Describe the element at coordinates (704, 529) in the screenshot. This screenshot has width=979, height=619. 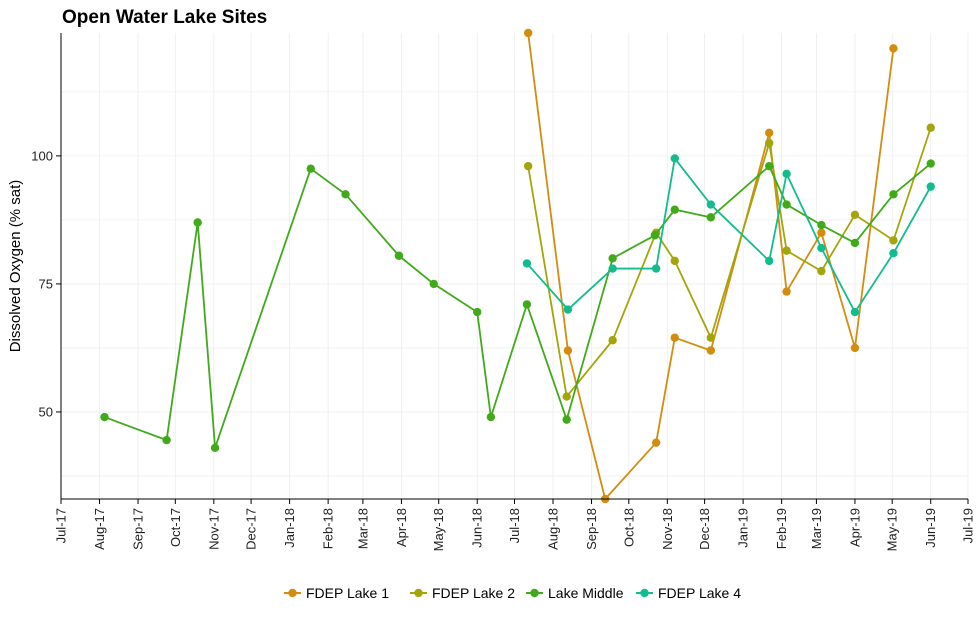
I see `x-tick-label: Dec-18` at that location.